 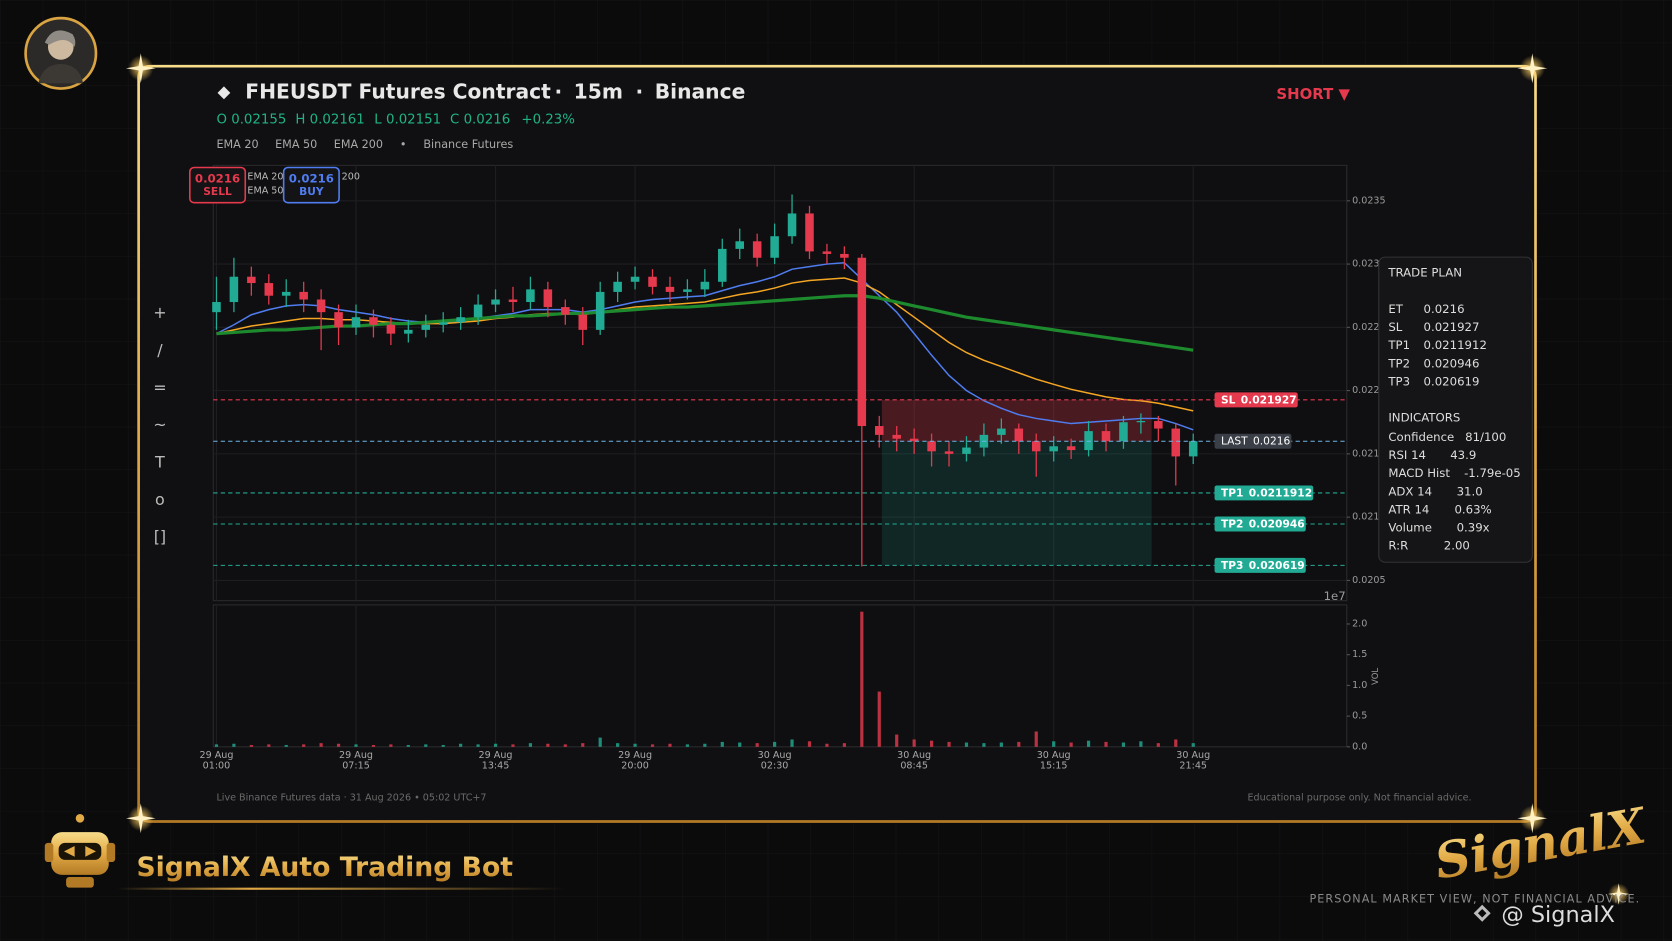 What do you see at coordinates (1398, 381) in the screenshot?
I see `plan-name: TP3` at bounding box center [1398, 381].